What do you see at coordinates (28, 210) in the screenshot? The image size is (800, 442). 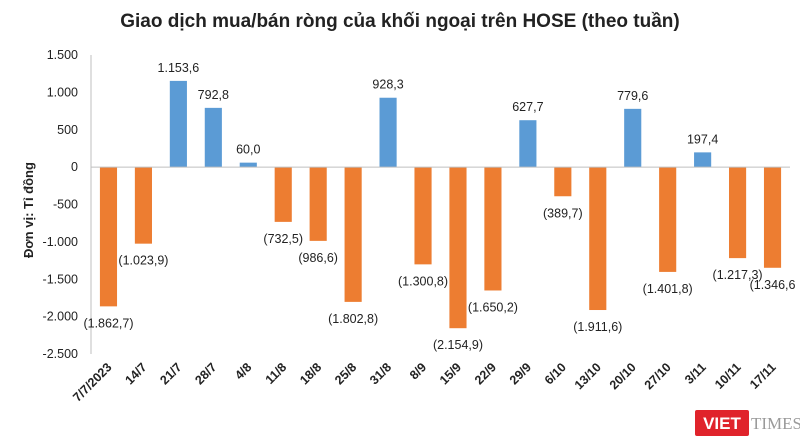 I see `y-axis-label: Đơn vị: Tỉ đồng` at bounding box center [28, 210].